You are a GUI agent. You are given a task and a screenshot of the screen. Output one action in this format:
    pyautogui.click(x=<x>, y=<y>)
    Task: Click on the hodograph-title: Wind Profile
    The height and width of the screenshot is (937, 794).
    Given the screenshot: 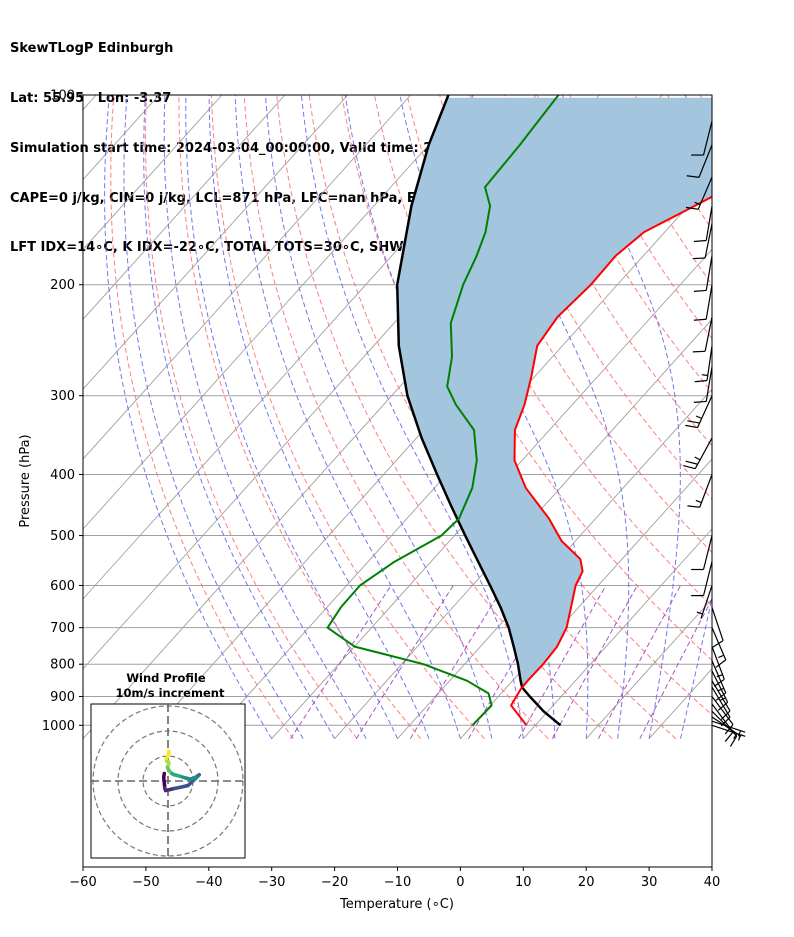 What is the action you would take?
    pyautogui.click(x=166, y=678)
    